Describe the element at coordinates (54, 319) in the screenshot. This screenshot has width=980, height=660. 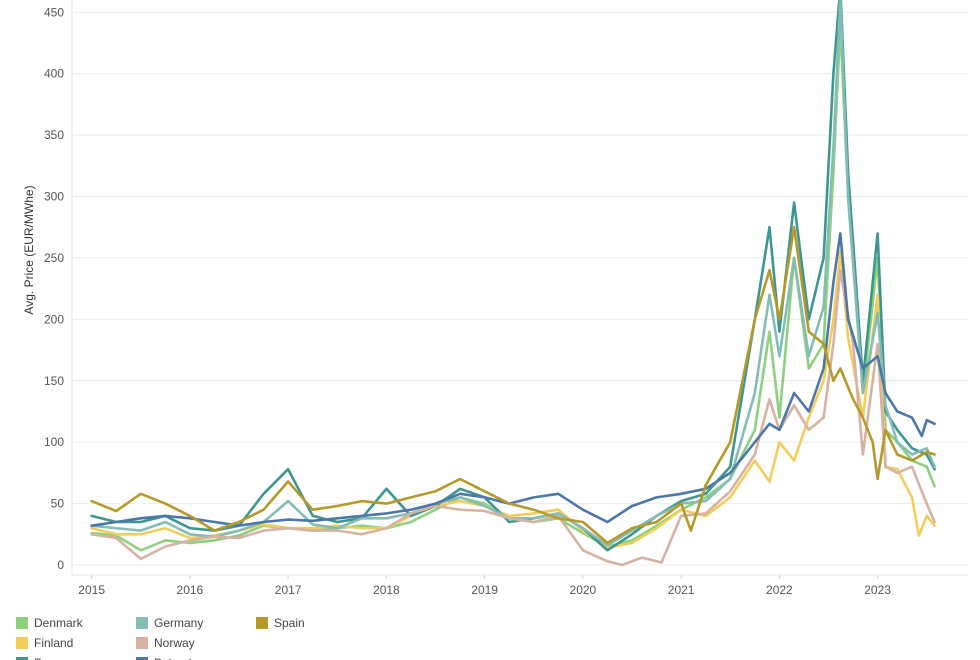
I see `y-tick-label: 200` at that location.